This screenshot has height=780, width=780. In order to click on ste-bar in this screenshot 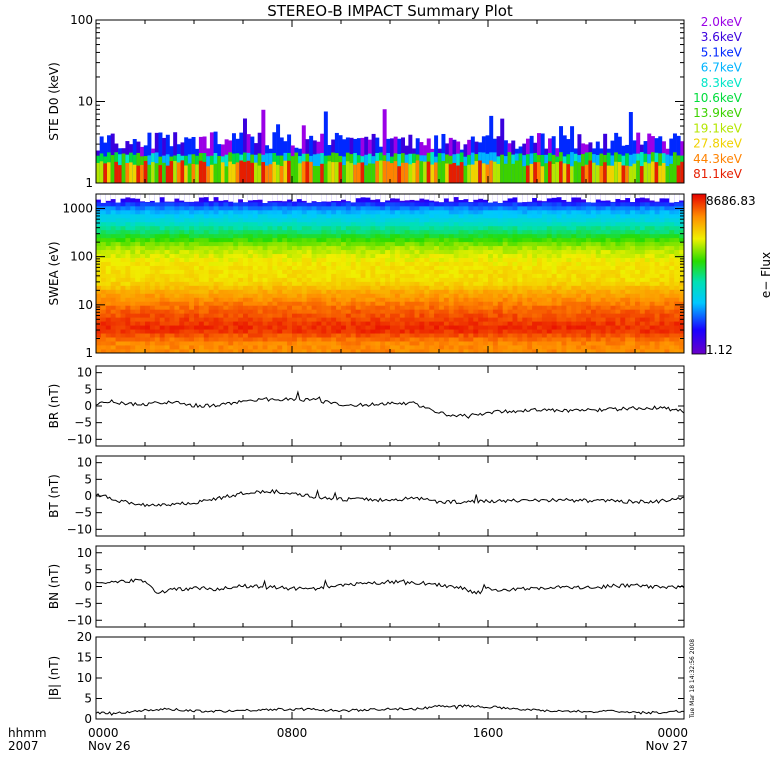, I will do `click(630, 147)`.